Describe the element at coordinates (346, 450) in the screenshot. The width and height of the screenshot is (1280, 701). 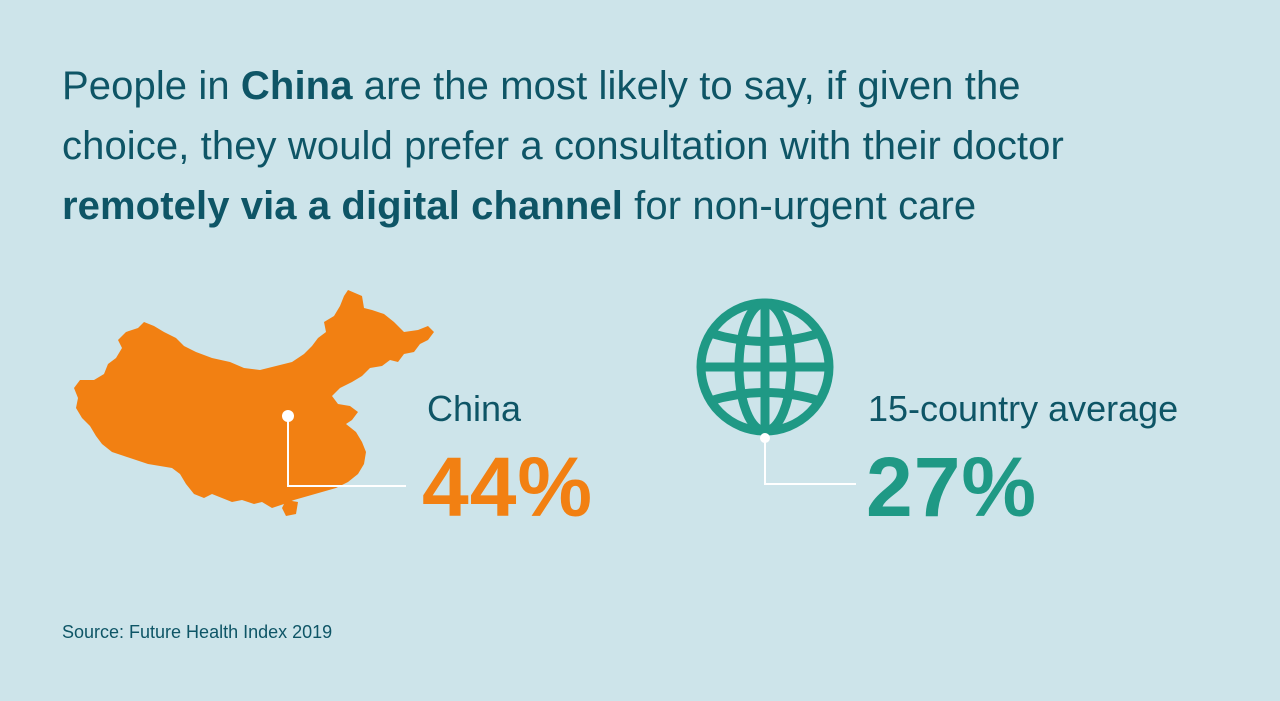
I see `china-connector-line` at that location.